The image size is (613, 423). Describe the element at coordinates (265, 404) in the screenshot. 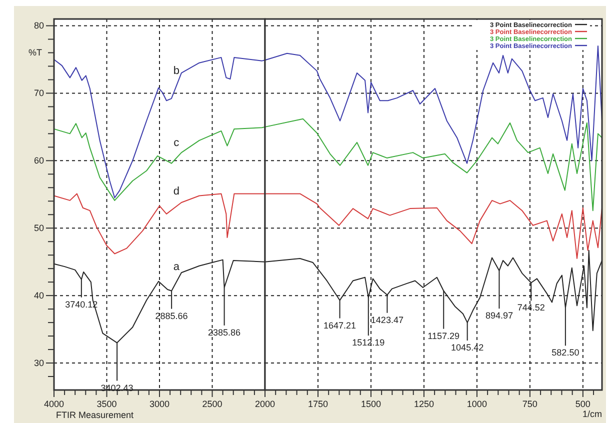

I see `x-tick-label: 2000` at that location.